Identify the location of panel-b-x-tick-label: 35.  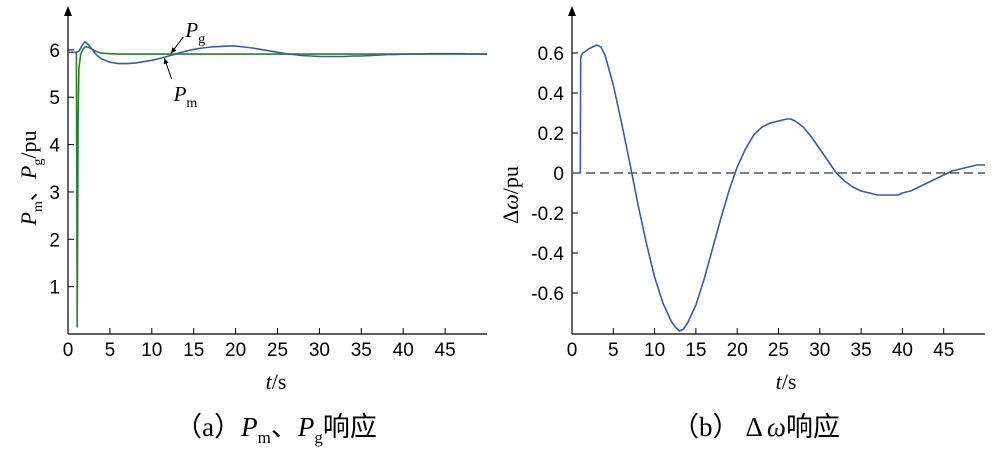
(861, 350).